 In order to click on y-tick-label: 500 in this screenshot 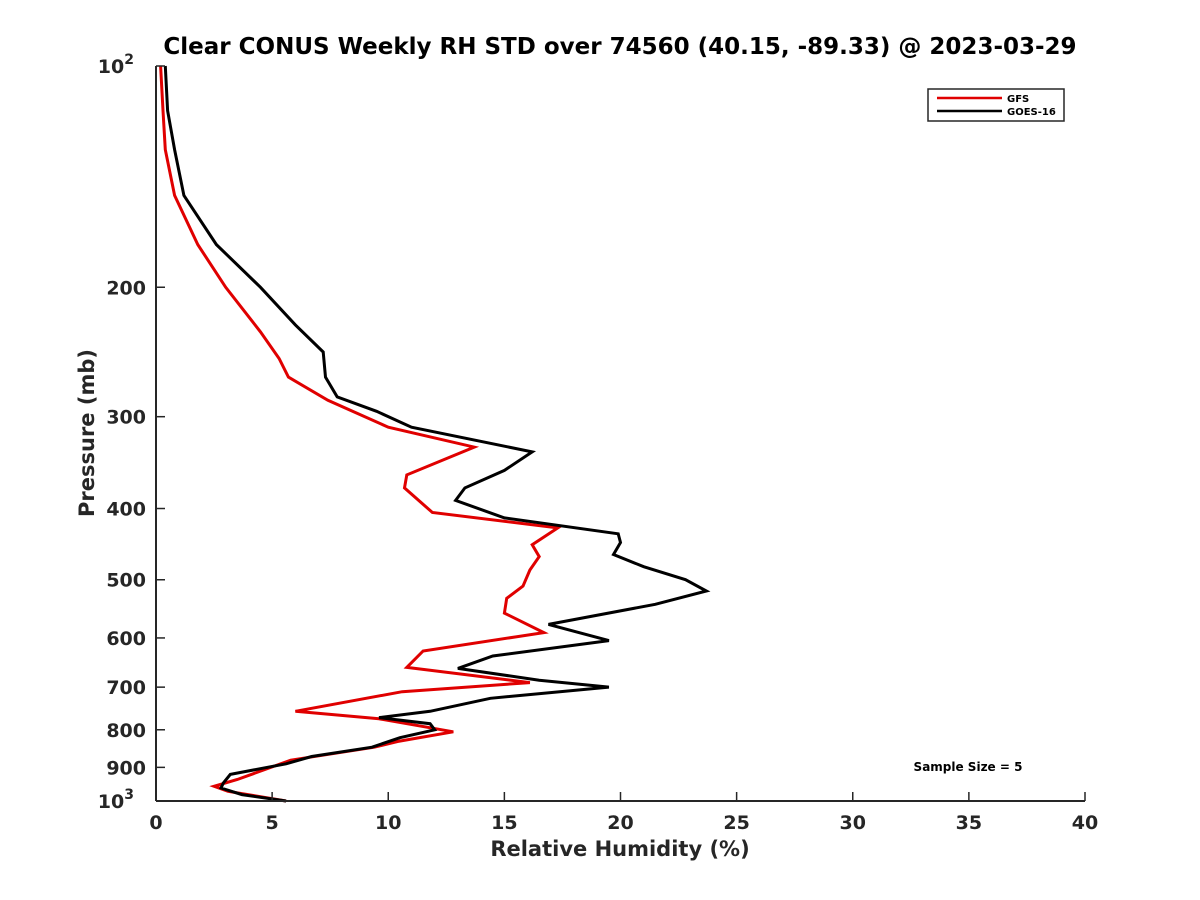, I will do `click(126, 581)`.